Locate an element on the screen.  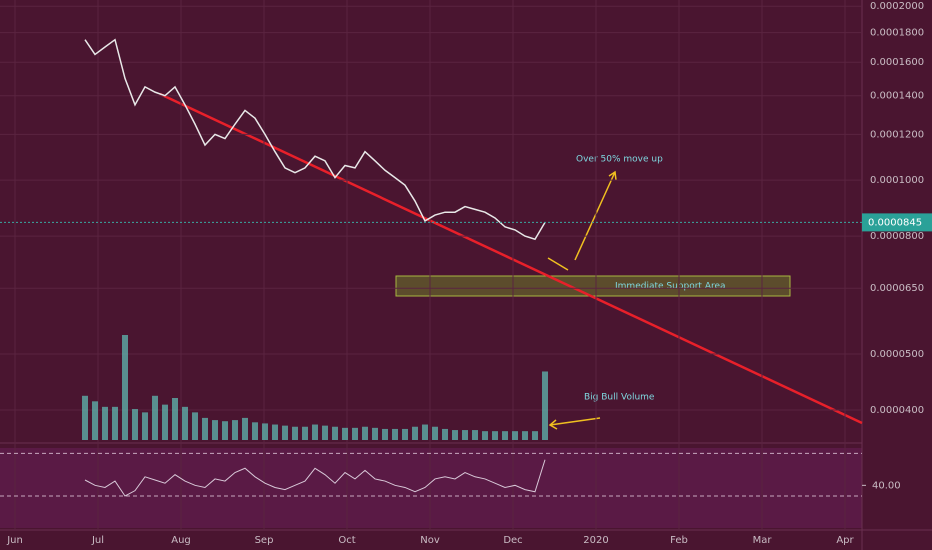
rsi-line is located at coordinates (315, 478).